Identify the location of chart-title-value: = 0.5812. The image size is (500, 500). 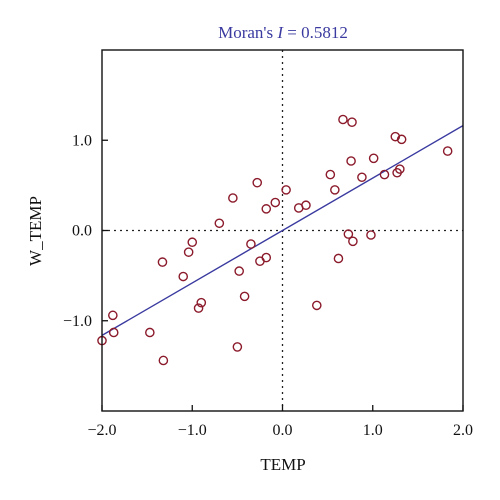
(315, 32).